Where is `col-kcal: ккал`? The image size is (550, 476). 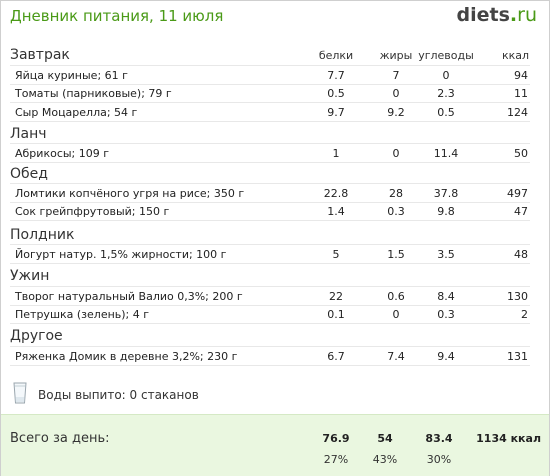
col-kcal: ккал is located at coordinates (515, 55).